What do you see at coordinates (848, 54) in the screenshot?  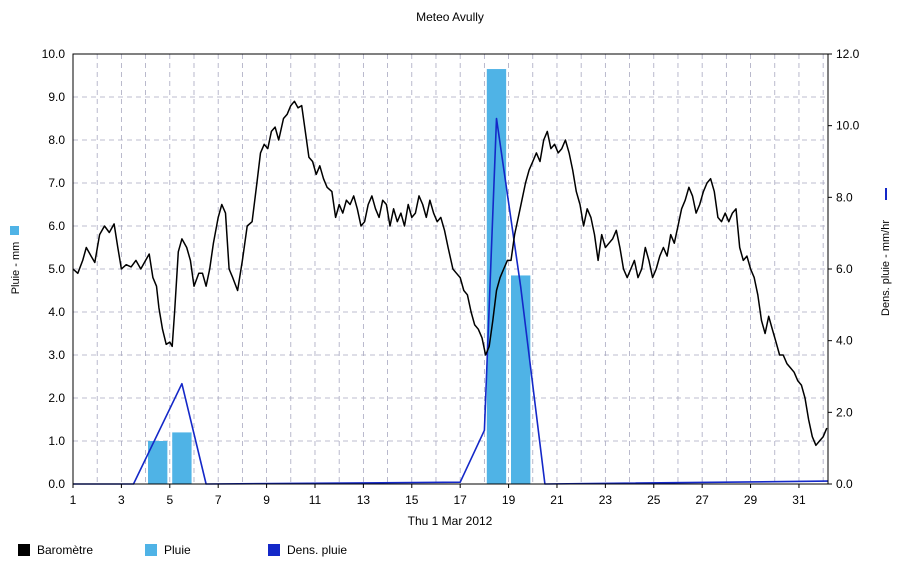 I see `y-tick-label-right: 12.0` at bounding box center [848, 54].